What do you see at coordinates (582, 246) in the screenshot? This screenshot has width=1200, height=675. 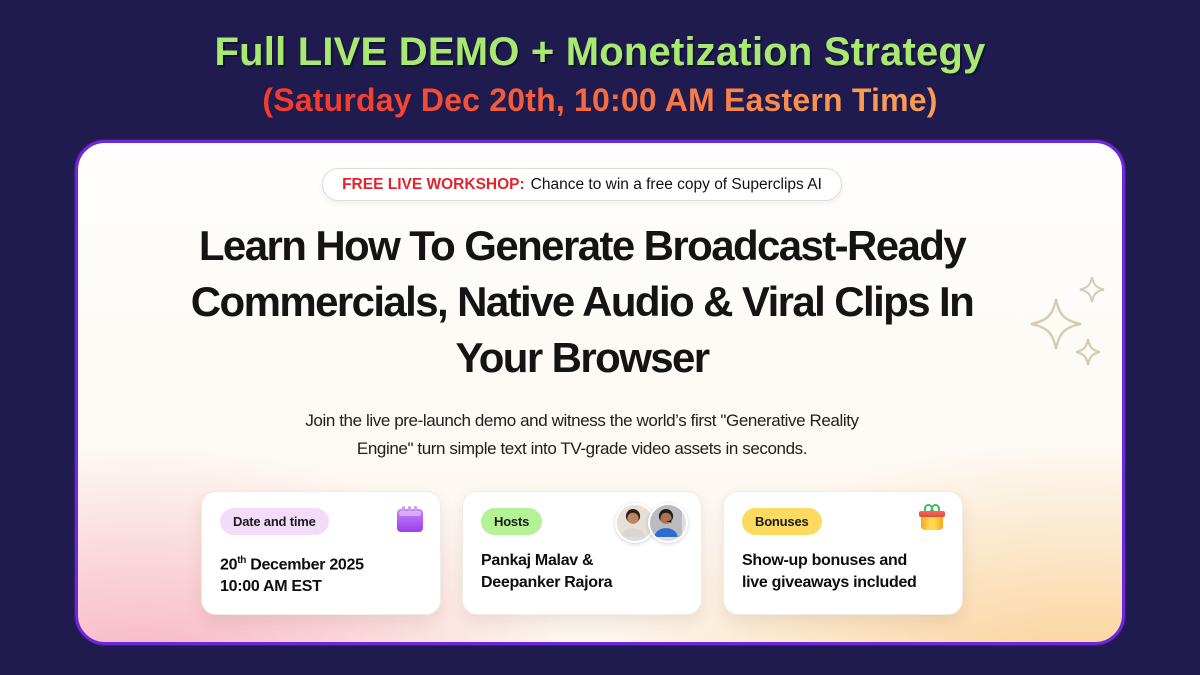 I see `hero-heading-line-1: Learn How To Generate Broadcast-Ready` at bounding box center [582, 246].